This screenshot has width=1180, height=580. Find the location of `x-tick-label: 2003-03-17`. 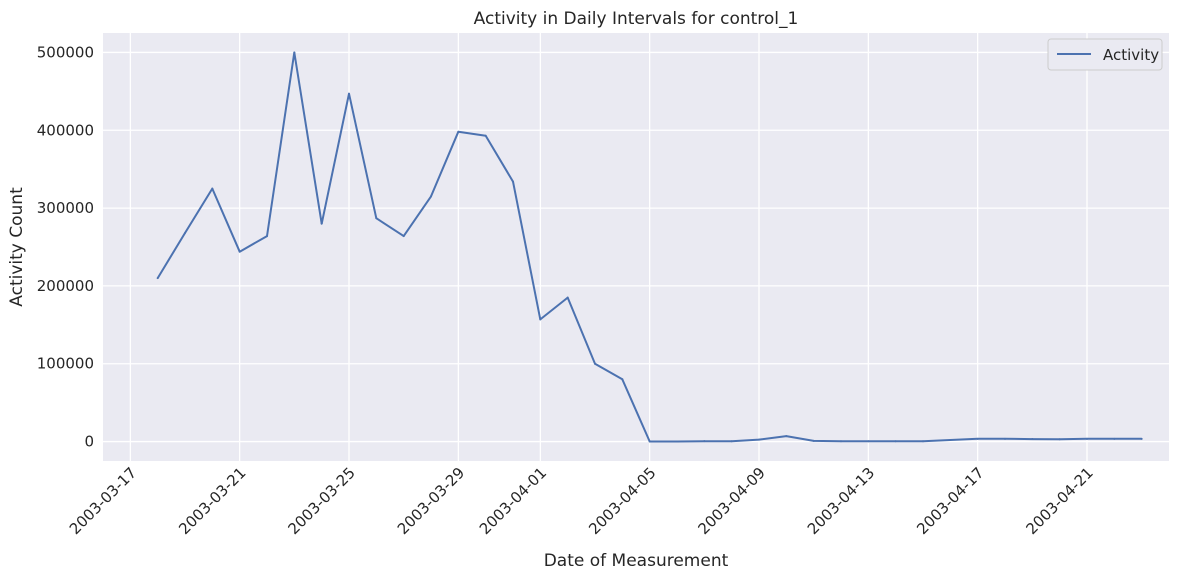

x-tick-label: 2003-03-17 is located at coordinates (103, 501).